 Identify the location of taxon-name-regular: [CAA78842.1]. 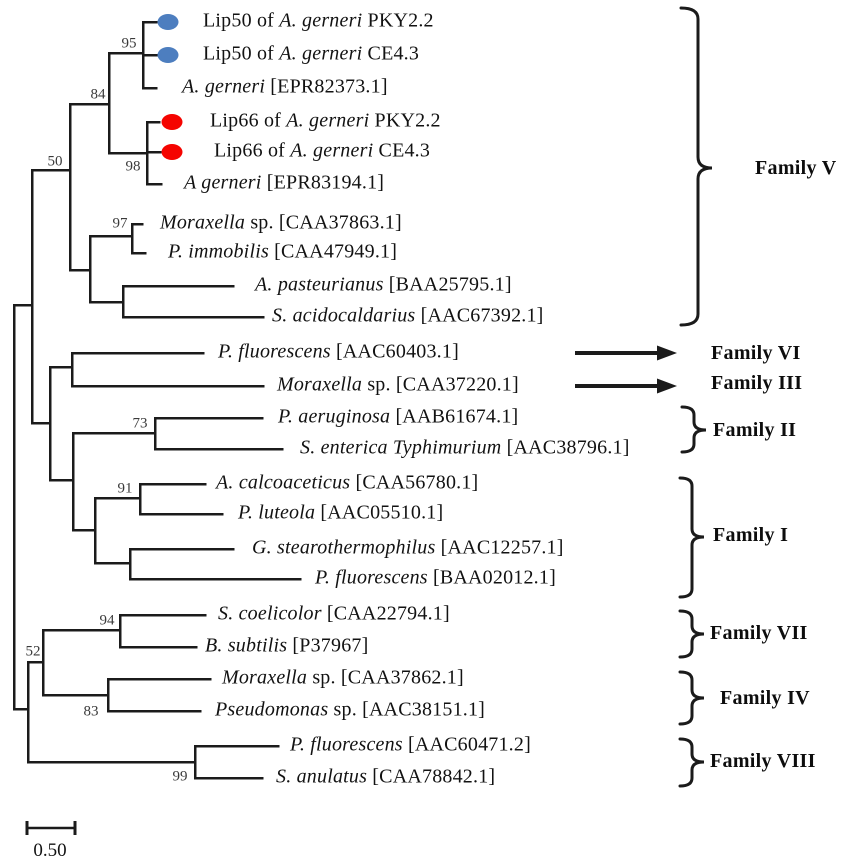
(431, 776).